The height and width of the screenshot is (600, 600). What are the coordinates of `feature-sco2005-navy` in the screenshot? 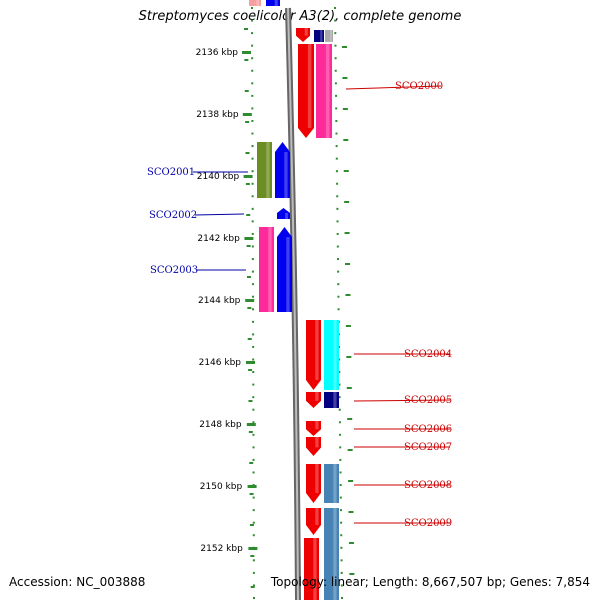 It's located at (331, 400).